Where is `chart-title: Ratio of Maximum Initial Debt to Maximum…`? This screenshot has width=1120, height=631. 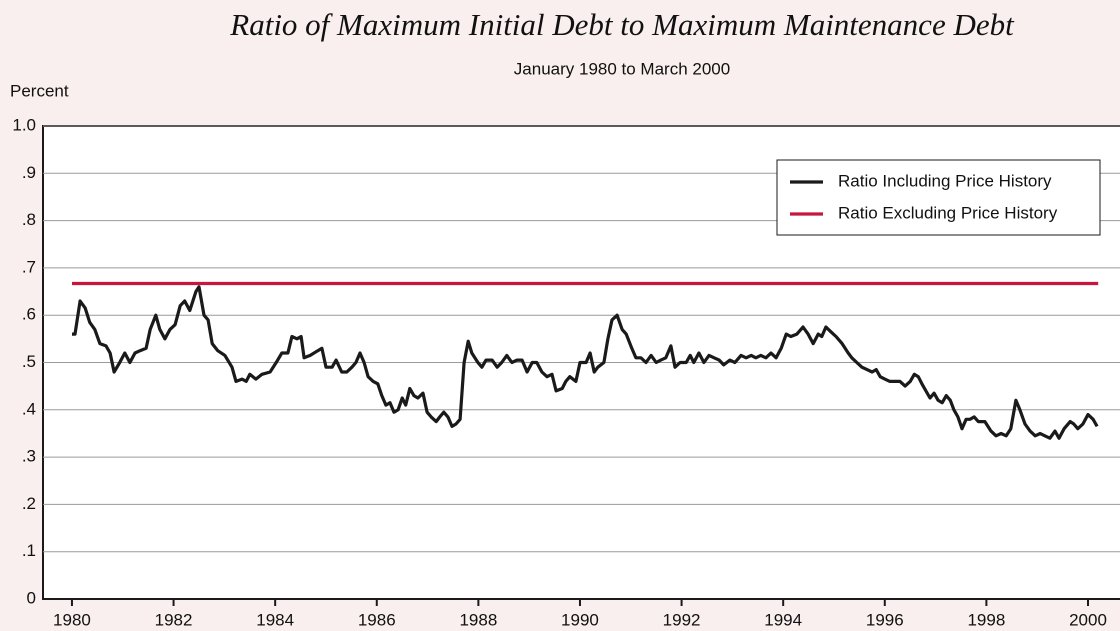 chart-title: Ratio of Maximum Initial Debt to Maximum… is located at coordinates (622, 24).